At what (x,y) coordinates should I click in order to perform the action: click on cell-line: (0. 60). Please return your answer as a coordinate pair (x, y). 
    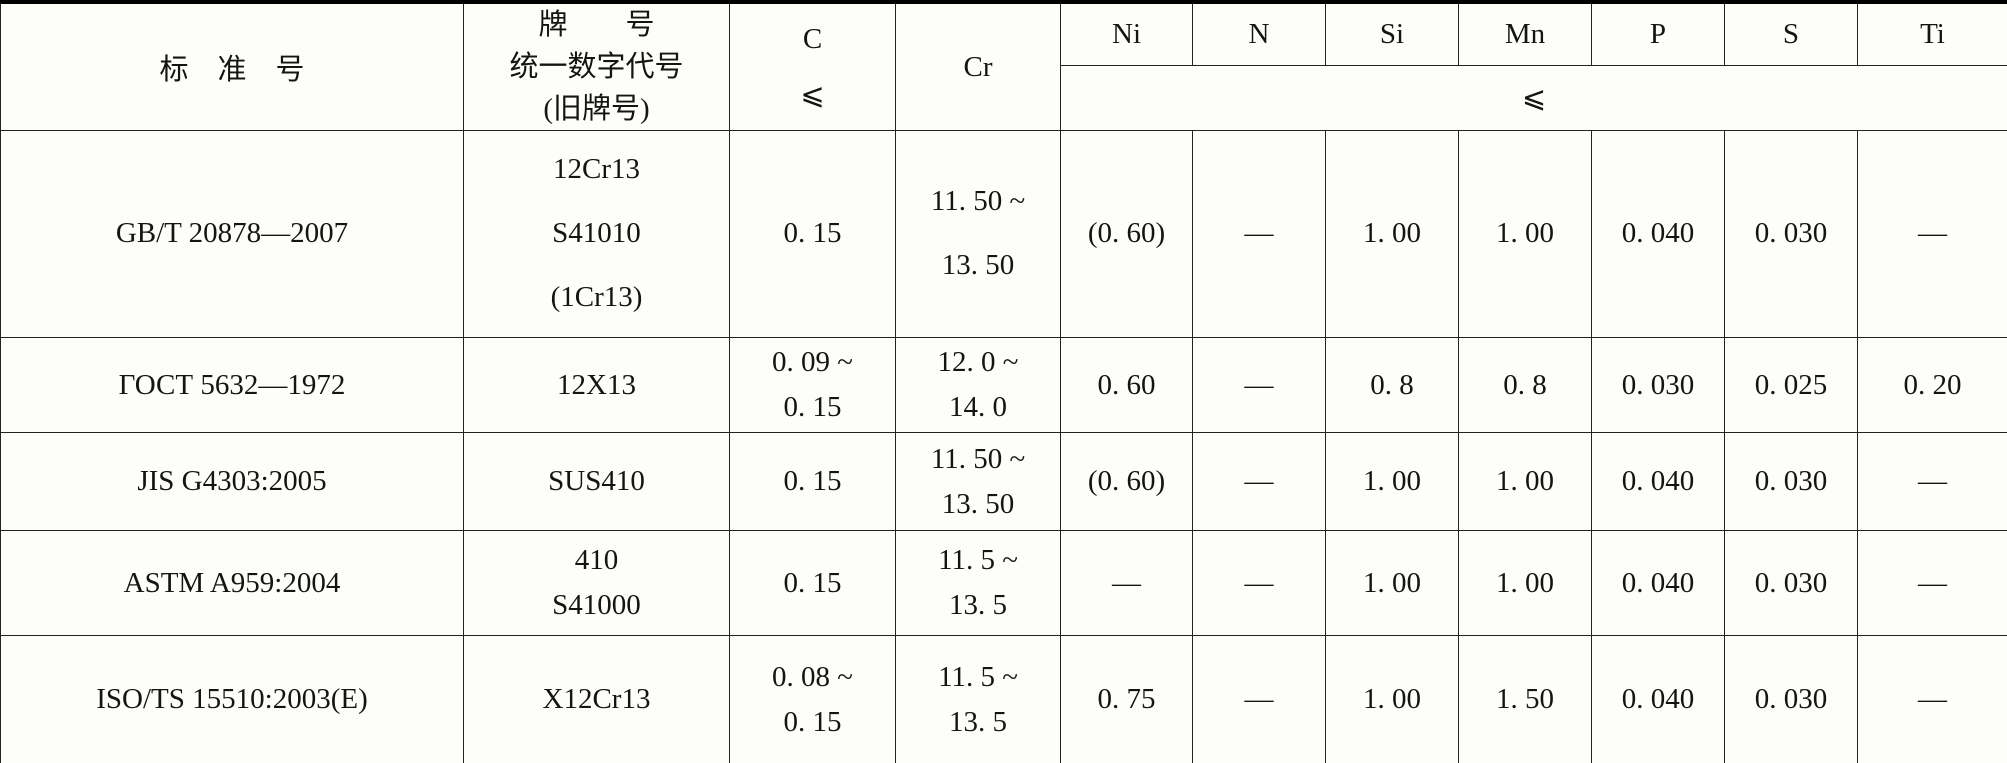
    Looking at the image, I should click on (1126, 233).